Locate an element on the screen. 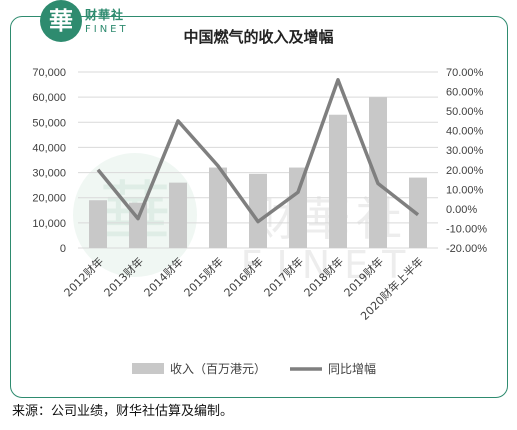 This screenshot has height=430, width=517. bar-2012财年 is located at coordinates (98, 224).